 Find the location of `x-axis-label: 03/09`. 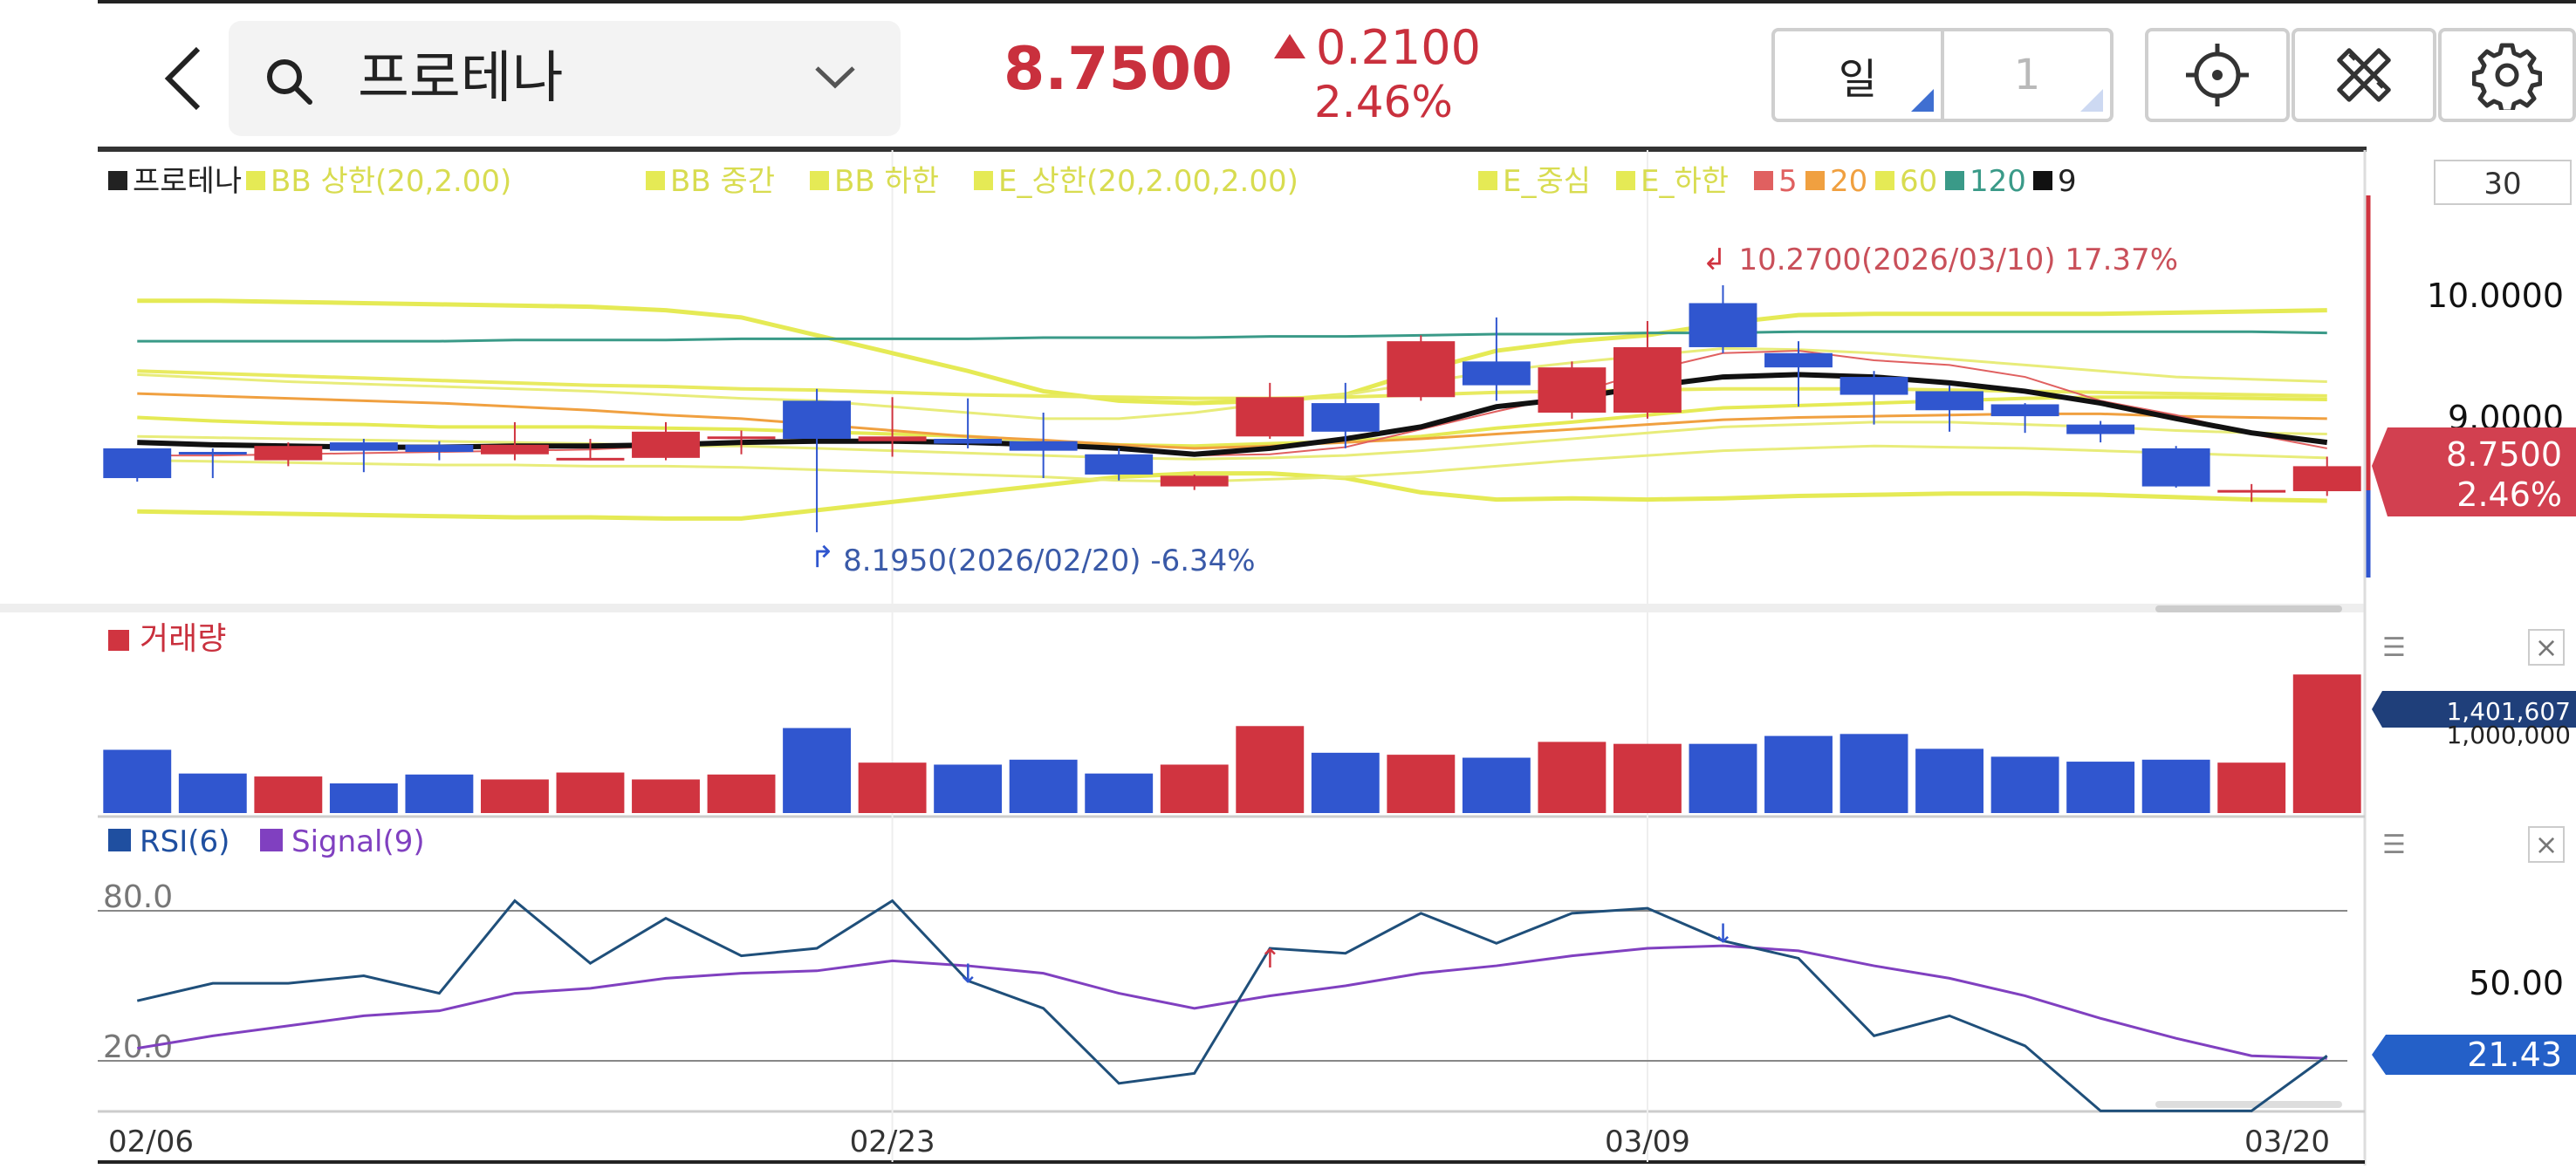

x-axis-label: 03/09 is located at coordinates (1647, 1142).